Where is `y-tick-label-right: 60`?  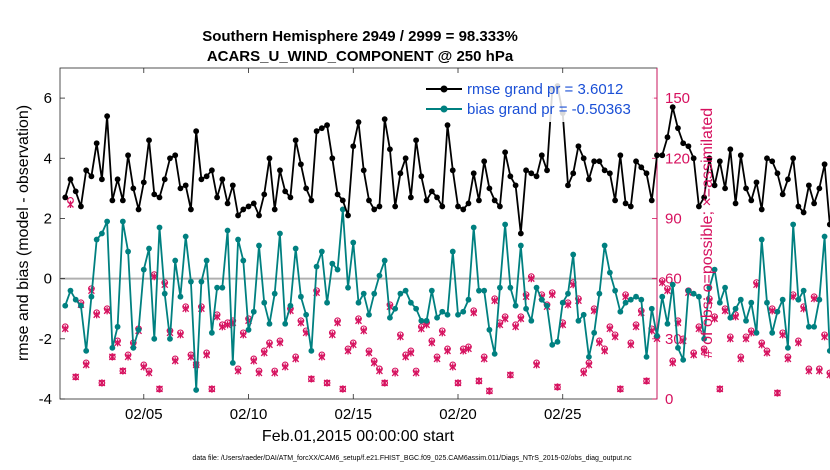 y-tick-label-right: 60 is located at coordinates (673, 279).